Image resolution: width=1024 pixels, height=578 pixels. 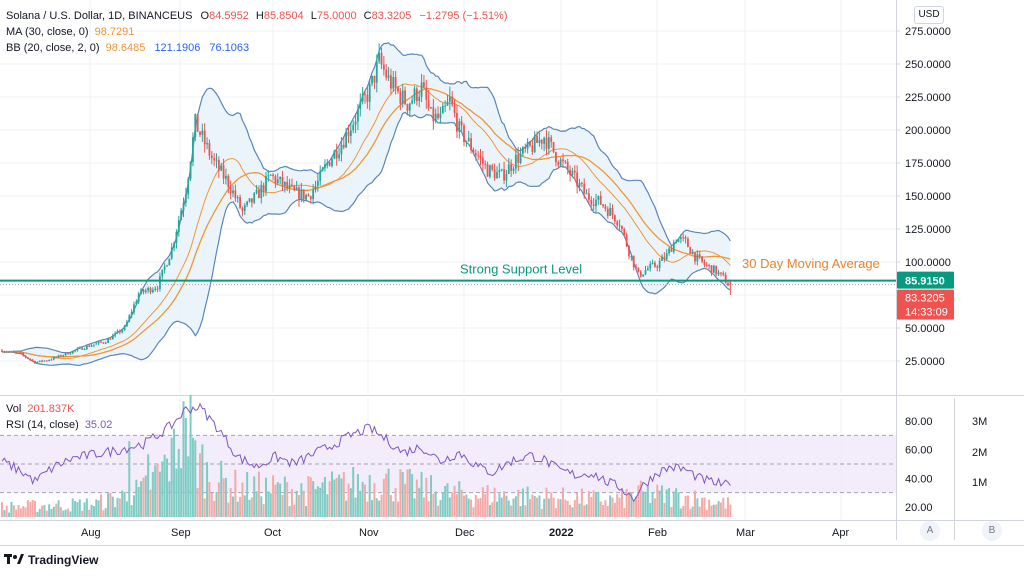 What do you see at coordinates (59, 425) in the screenshot?
I see `legend-row-rsi: RSI (14, close) 35.02` at bounding box center [59, 425].